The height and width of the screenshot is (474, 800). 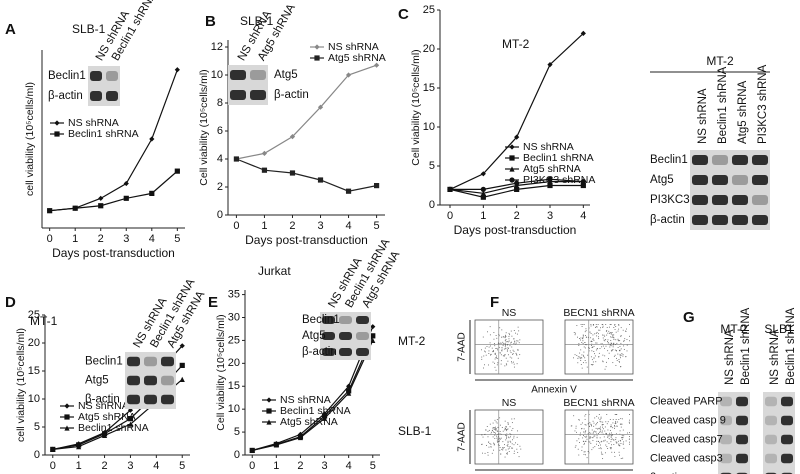 I want to click on data-line, so click(x=306, y=175).